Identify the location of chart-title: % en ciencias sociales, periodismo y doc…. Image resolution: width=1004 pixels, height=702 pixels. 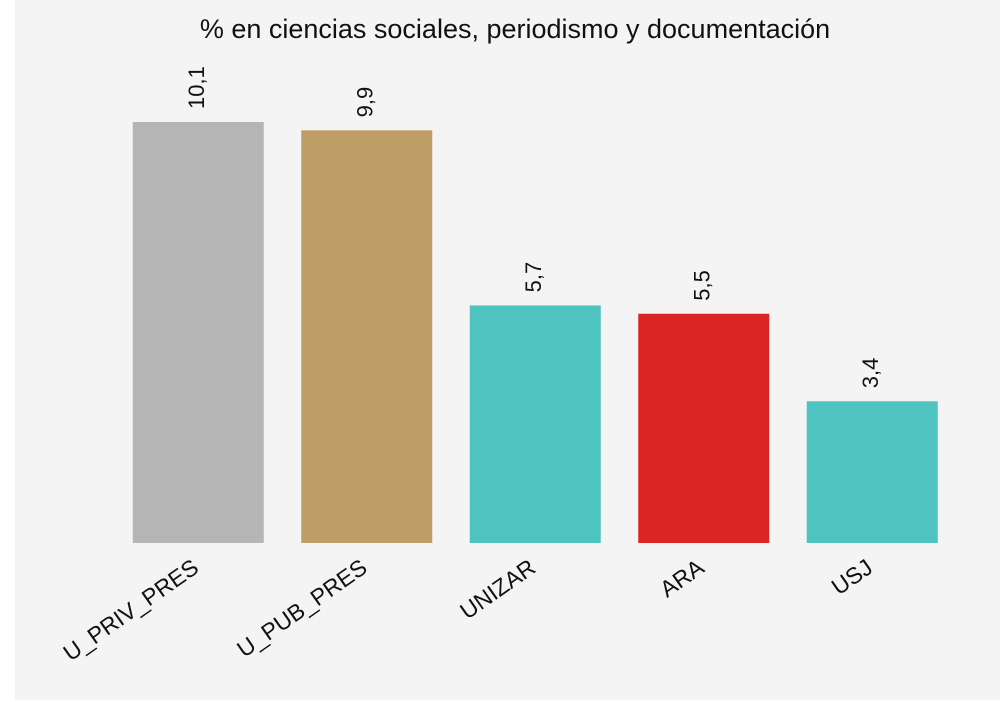
(515, 29).